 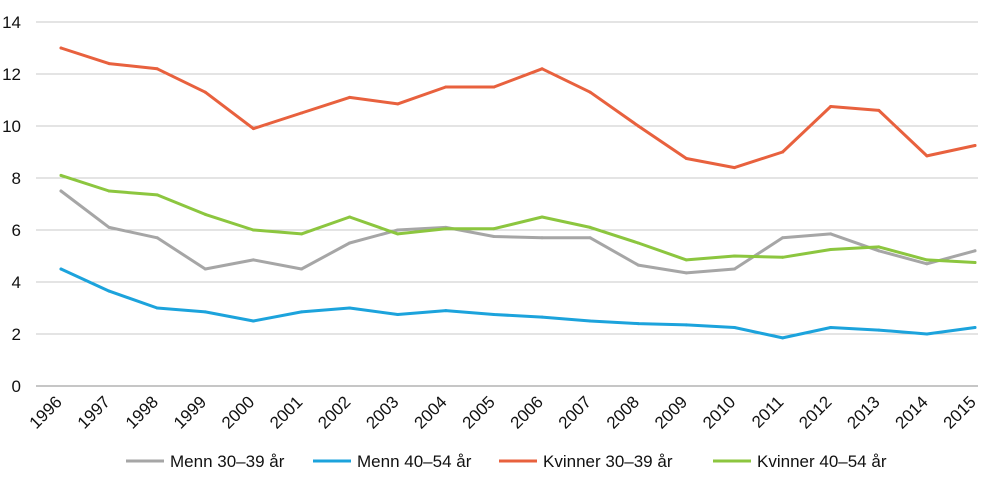 What do you see at coordinates (479, 412) in the screenshot?
I see `x-tick-label: 2005` at bounding box center [479, 412].